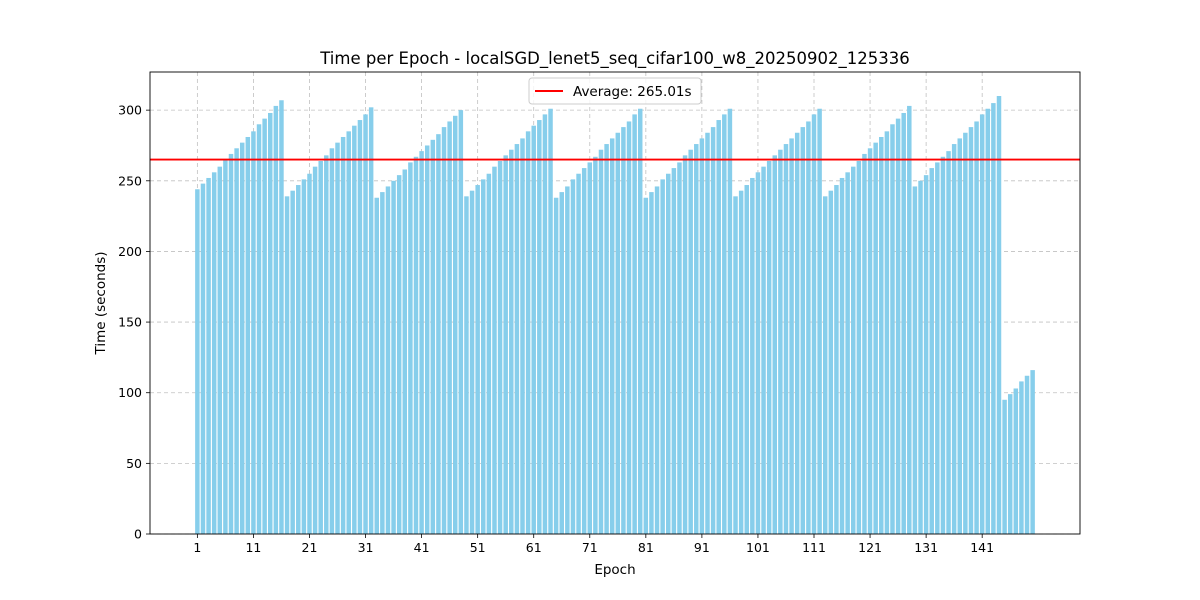 This screenshot has width=1200, height=600. What do you see at coordinates (130, 322) in the screenshot?
I see `y-tick-label: 150` at bounding box center [130, 322].